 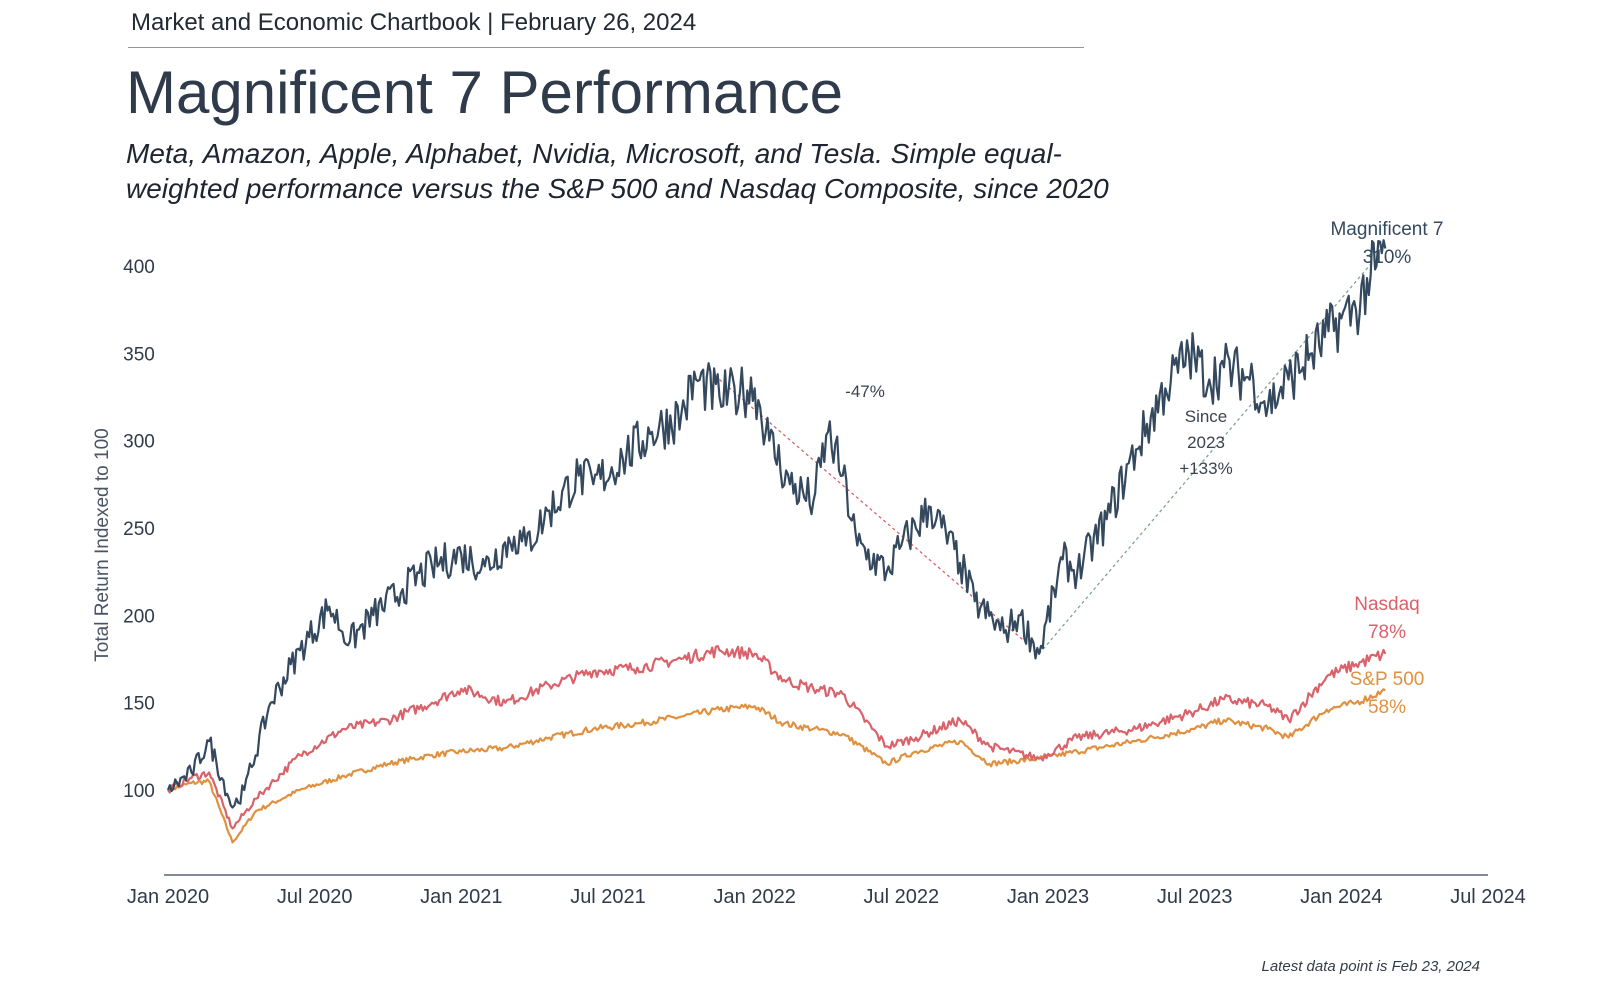 What do you see at coordinates (902, 897) in the screenshot?
I see `x-tick-label: Jul 2022` at bounding box center [902, 897].